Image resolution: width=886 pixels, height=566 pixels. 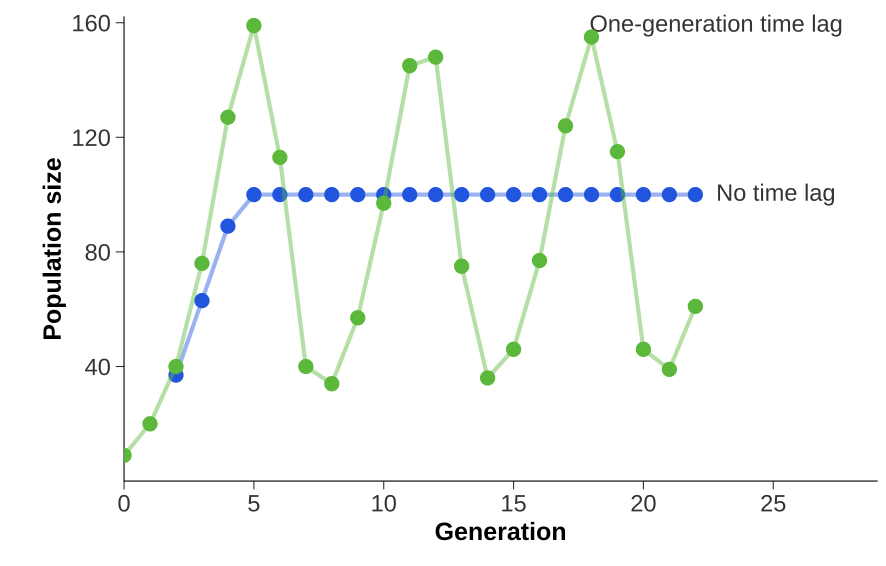 What do you see at coordinates (54, 249) in the screenshot?
I see `y-axis-title: Population size` at bounding box center [54, 249].